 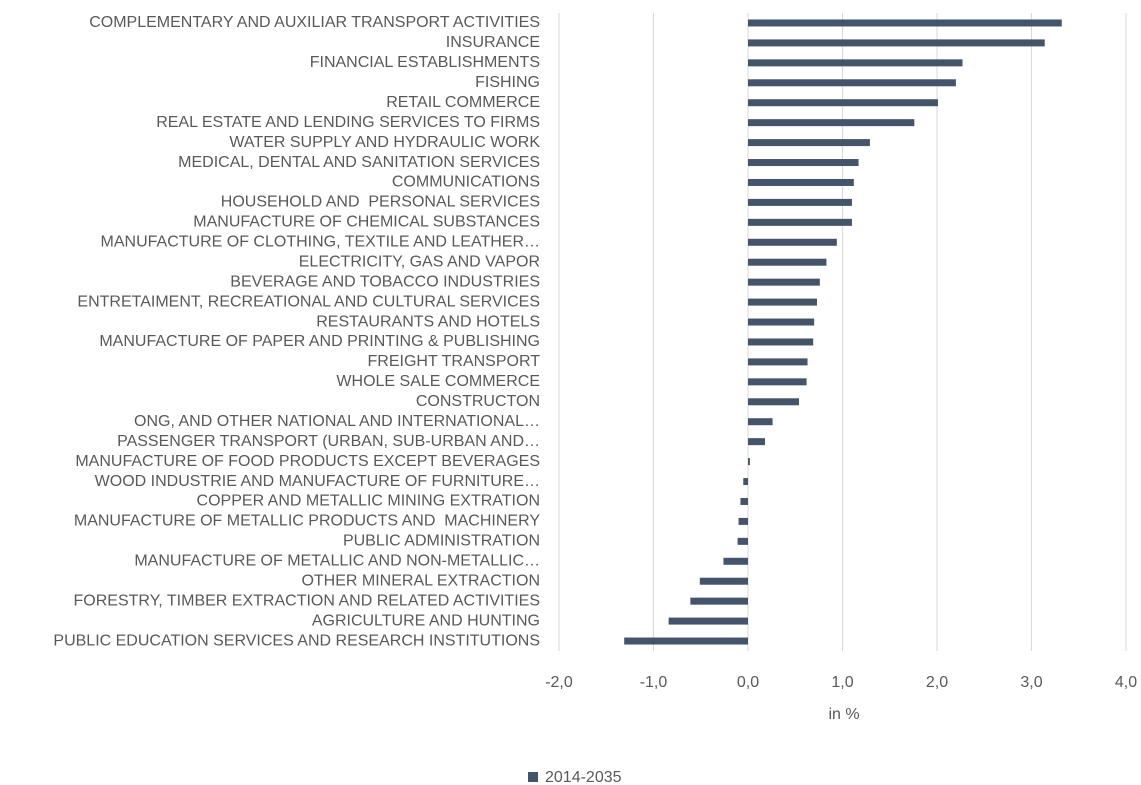 What do you see at coordinates (366, 222) in the screenshot?
I see `y-tick-label: MANUFACTURE OF CHEMICAL SUBSTANCES` at bounding box center [366, 222].